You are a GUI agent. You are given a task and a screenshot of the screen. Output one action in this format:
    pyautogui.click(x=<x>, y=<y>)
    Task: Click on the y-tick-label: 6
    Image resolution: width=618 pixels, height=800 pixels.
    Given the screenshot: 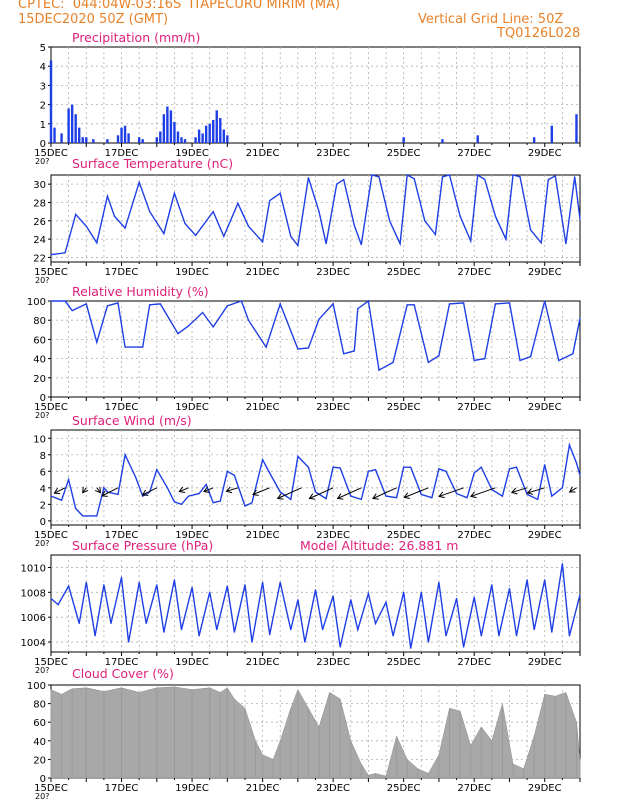 What is the action you would take?
    pyautogui.click(x=43, y=472)
    